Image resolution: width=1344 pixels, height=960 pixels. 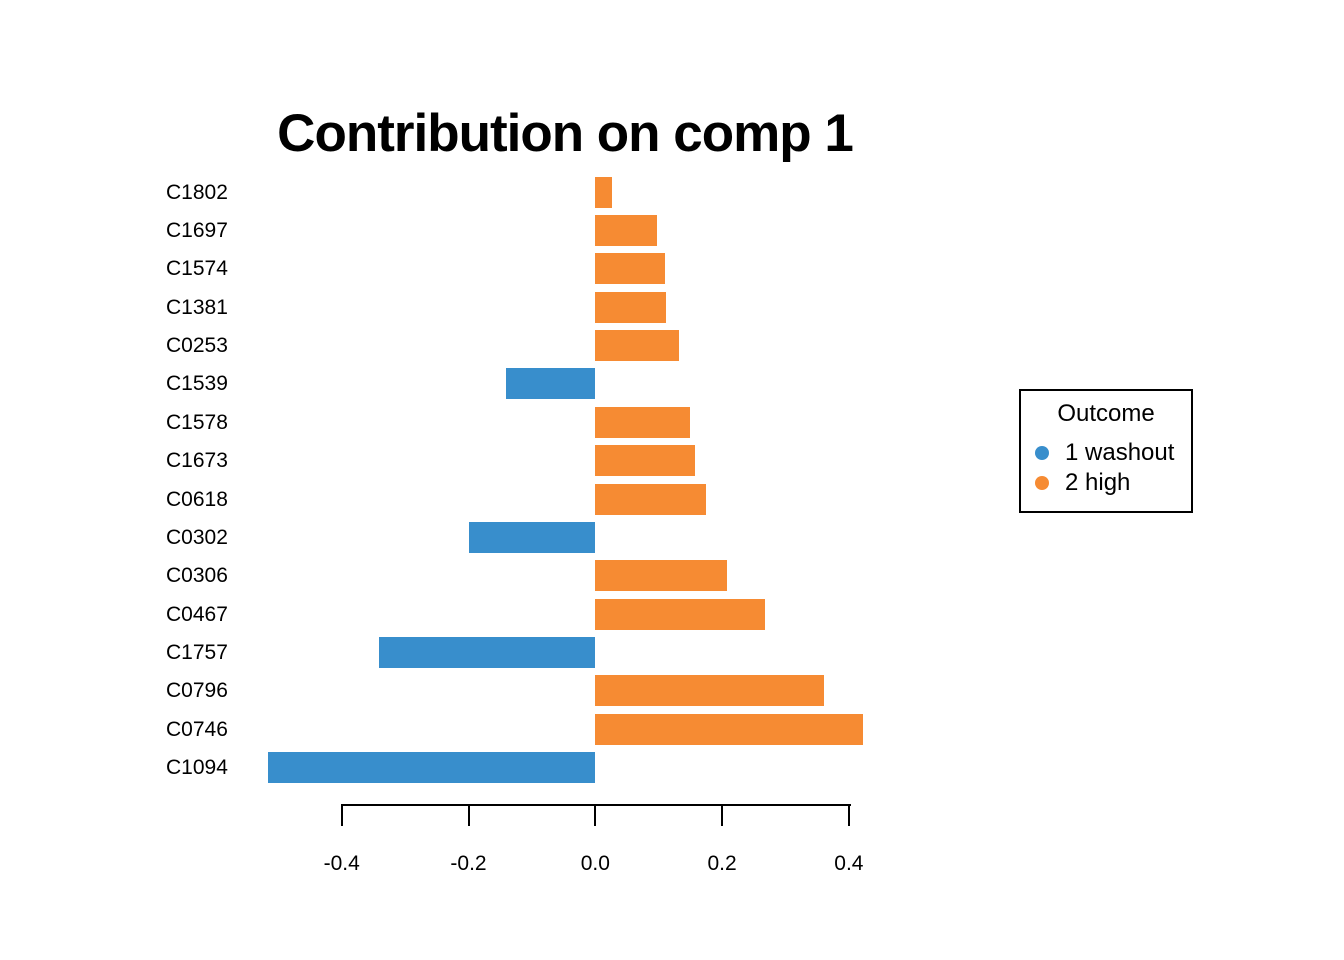 I want to click on category-label: C0796, so click(x=197, y=691).